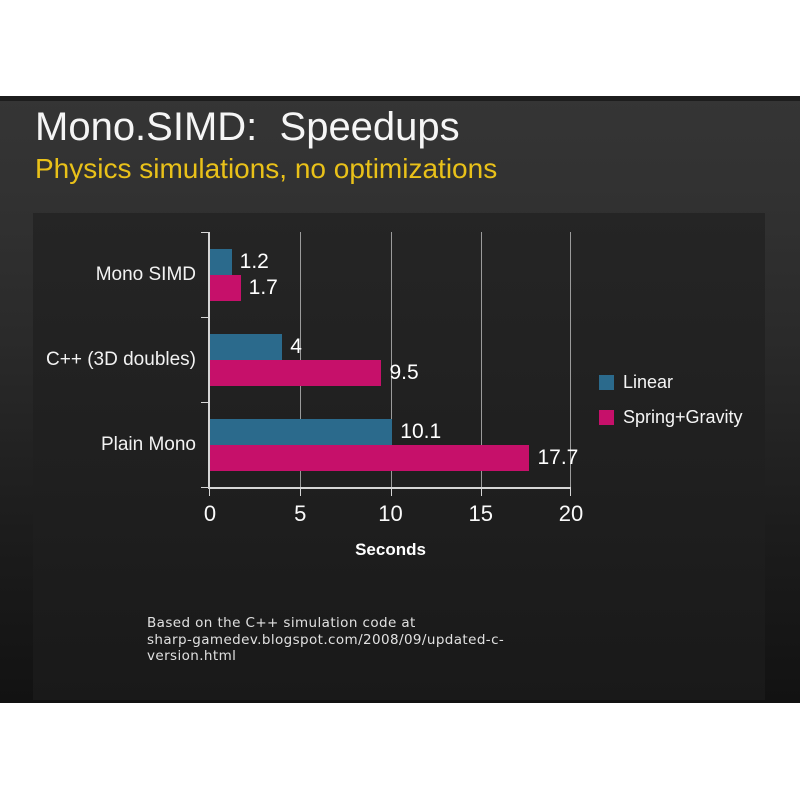 The height and width of the screenshot is (800, 800). Describe the element at coordinates (606, 382) in the screenshot. I see `legend-swatch-linear` at that location.